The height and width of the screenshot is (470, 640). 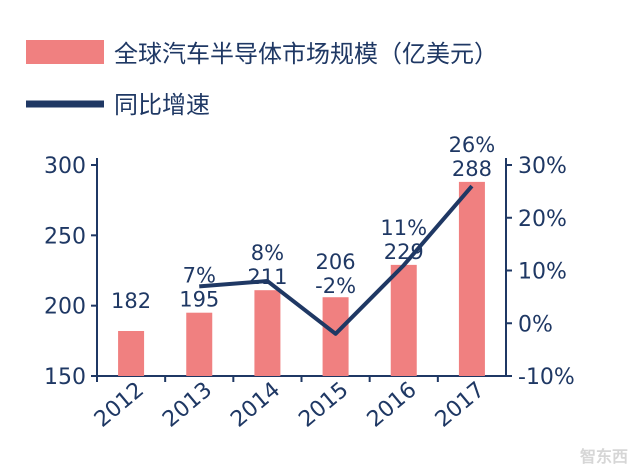 What do you see at coordinates (267, 277) in the screenshot?
I see `bar-label-2014: 211` at bounding box center [267, 277].